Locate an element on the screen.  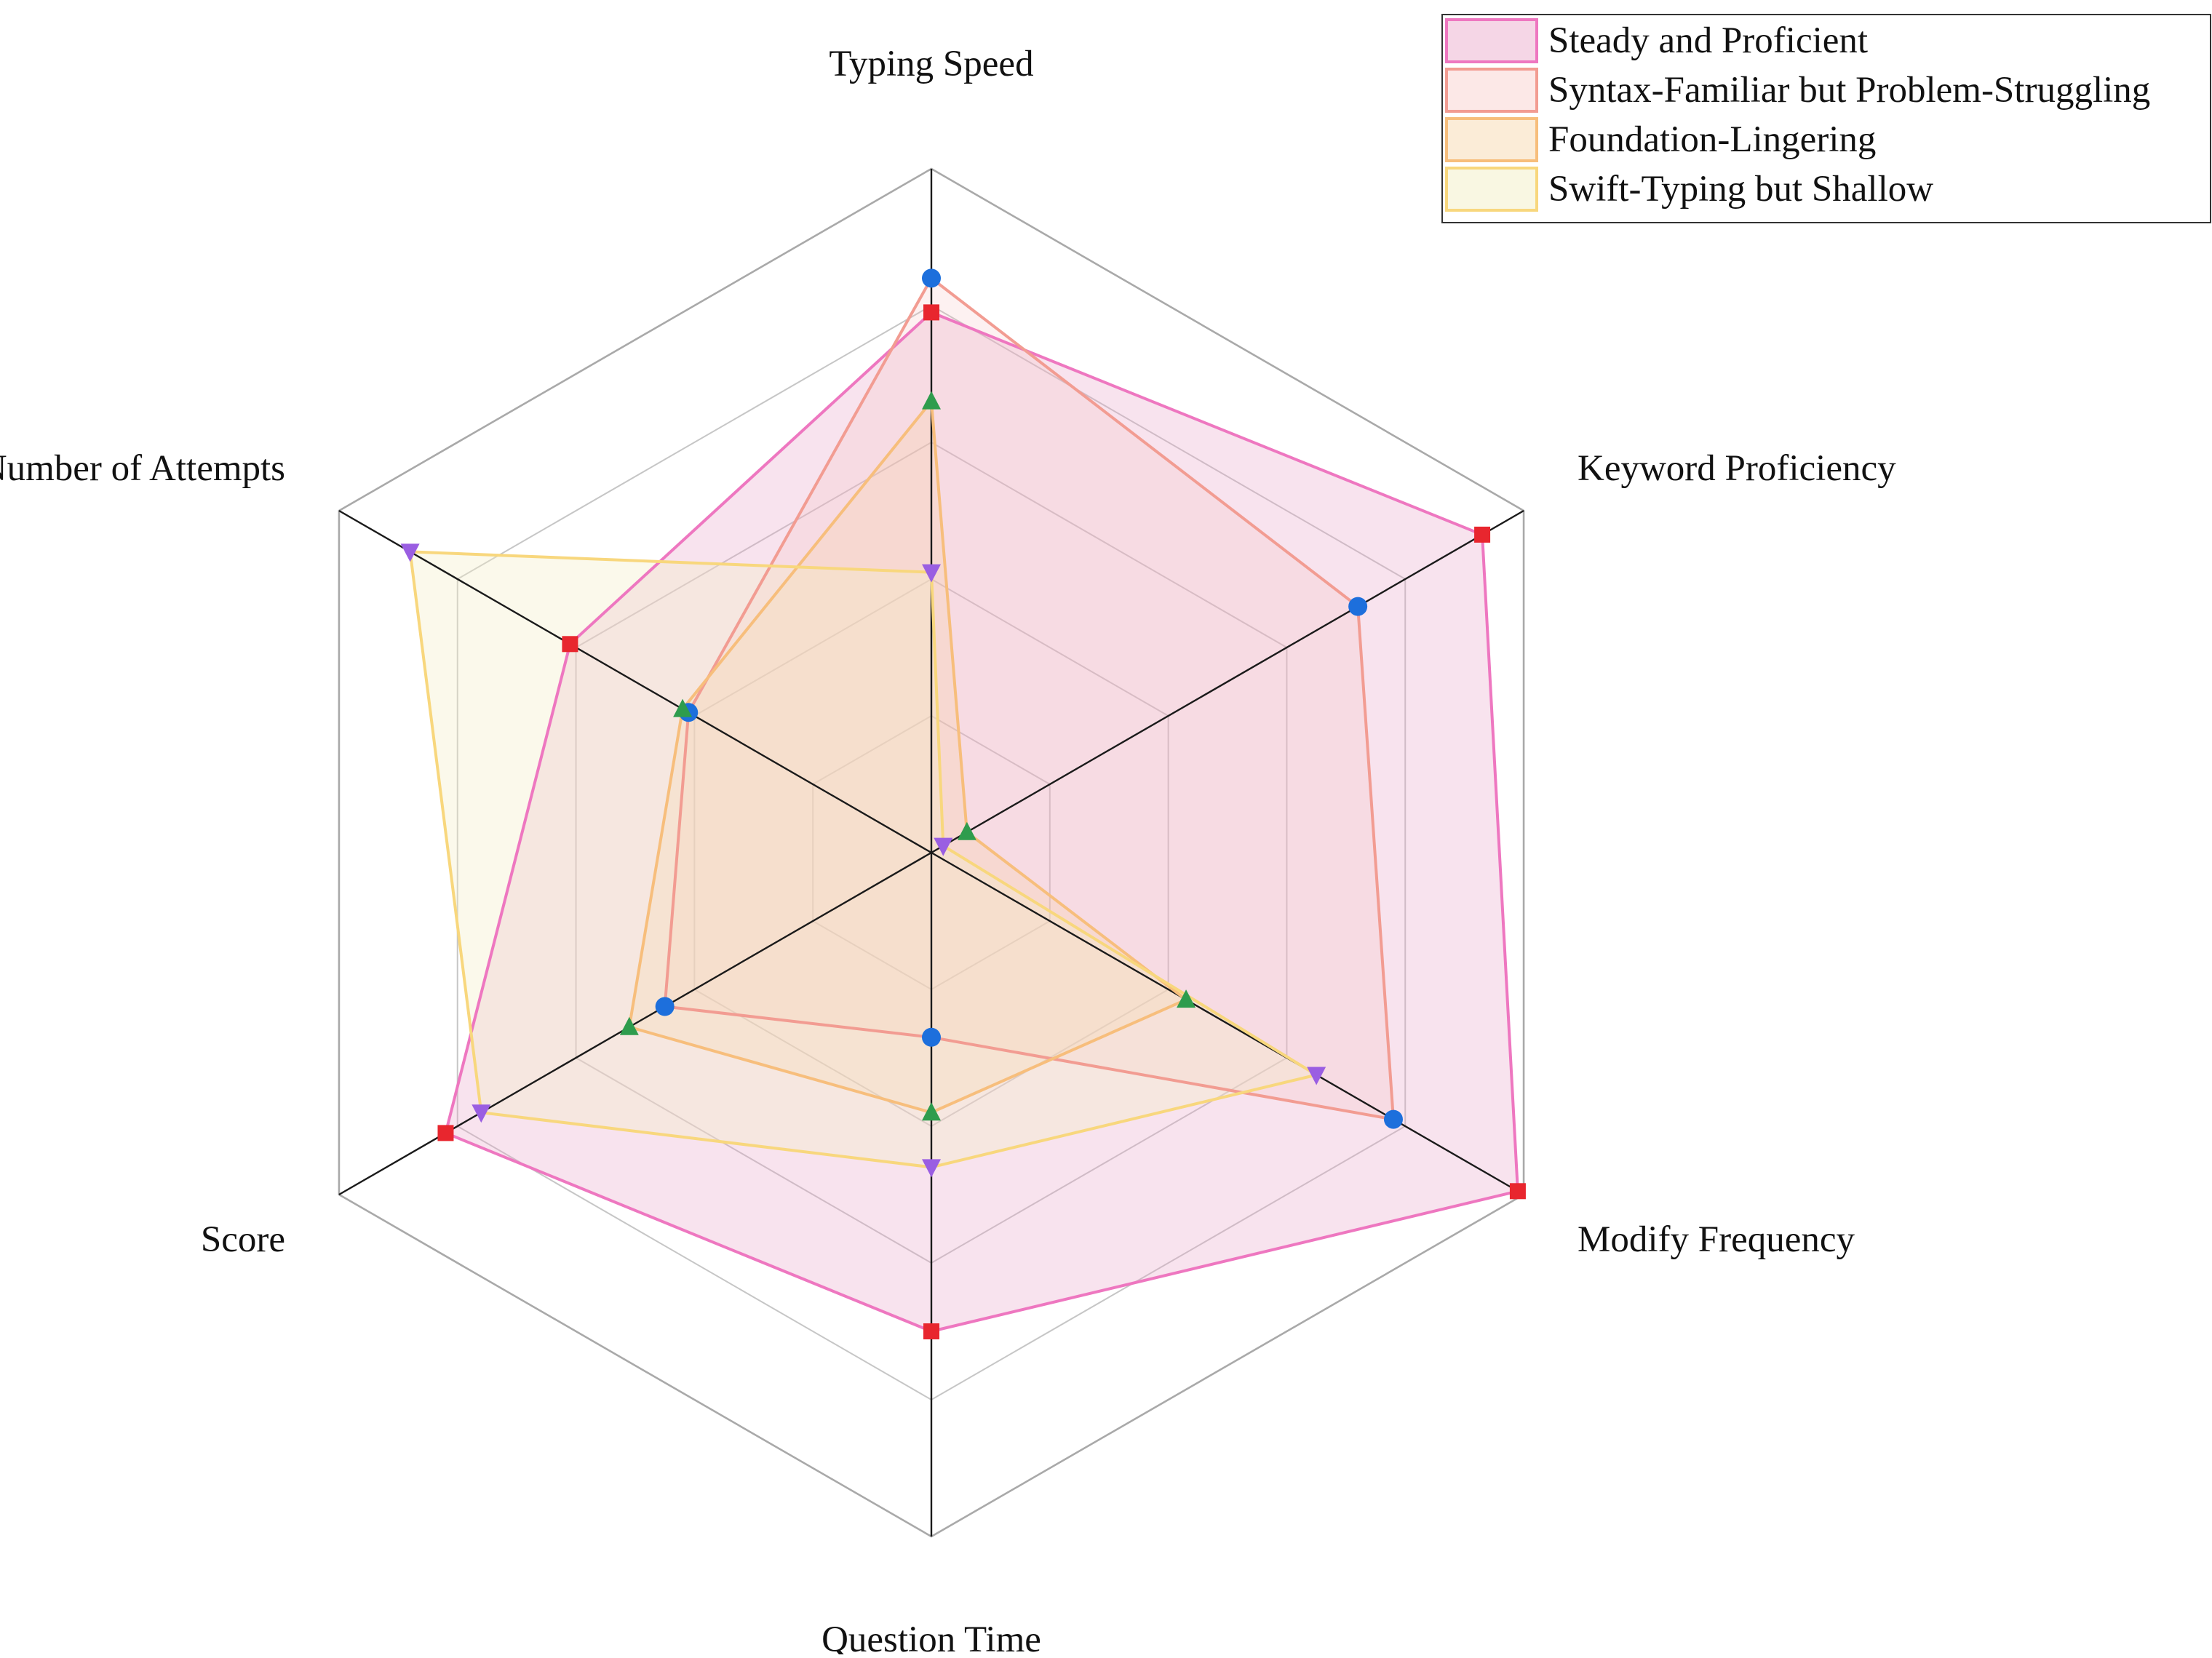
axis-line-number-of-attempts is located at coordinates (635, 681).